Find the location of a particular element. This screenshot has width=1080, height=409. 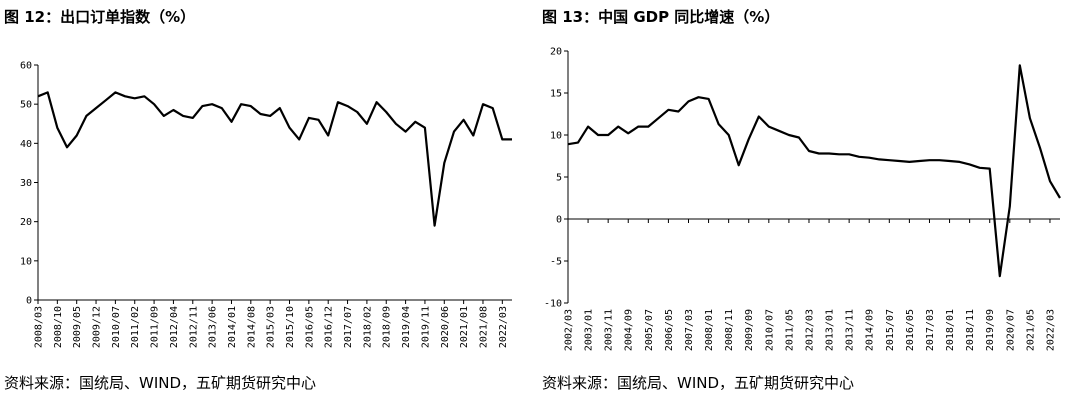

y-tick-label: 40 is located at coordinates (26, 144).